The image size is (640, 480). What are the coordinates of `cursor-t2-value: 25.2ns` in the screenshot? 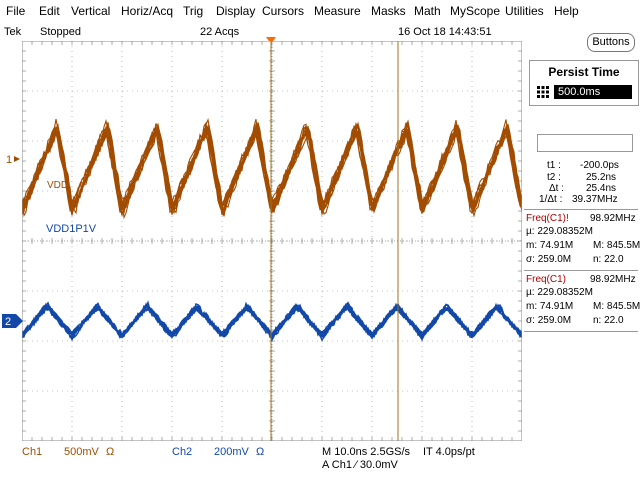 It's located at (601, 177).